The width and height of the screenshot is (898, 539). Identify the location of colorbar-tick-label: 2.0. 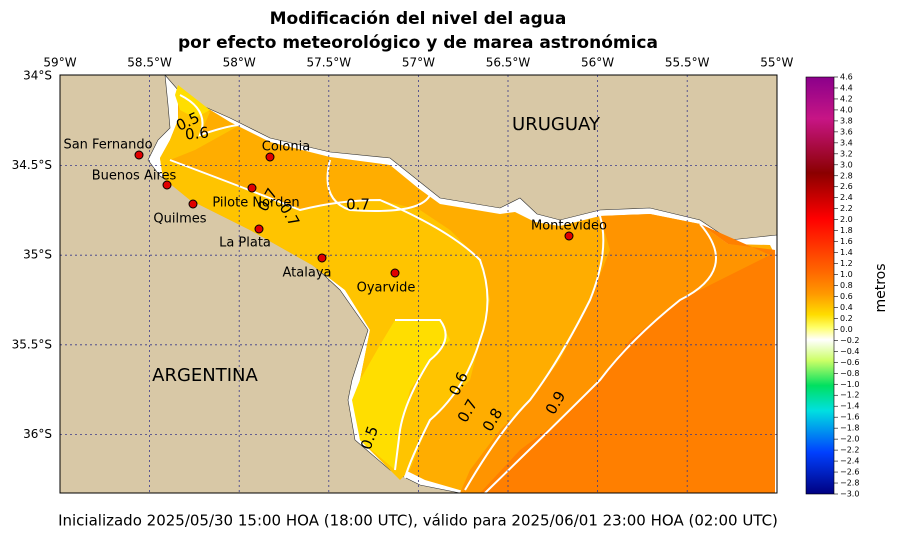
(846, 219).